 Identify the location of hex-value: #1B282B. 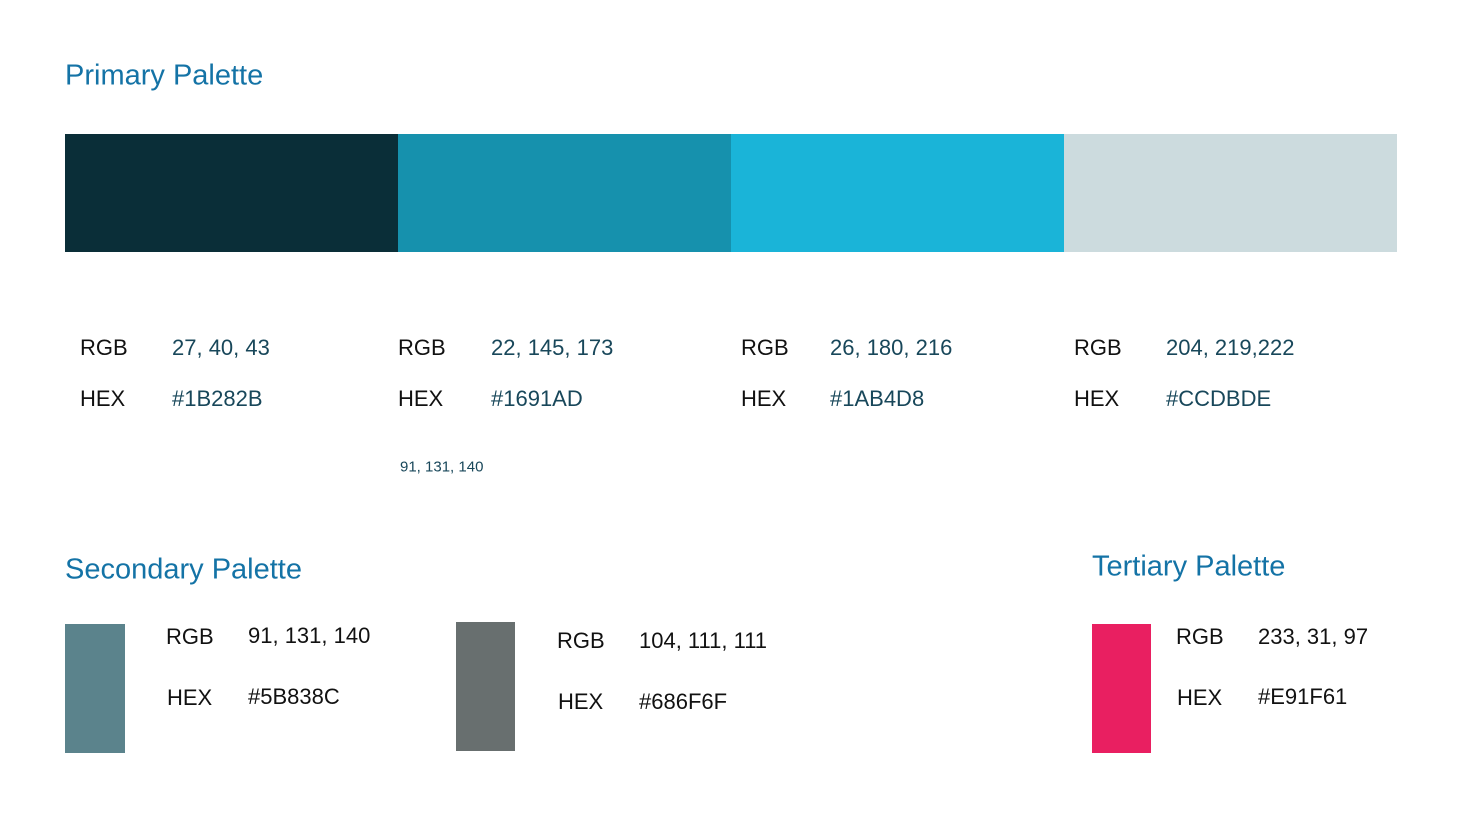
(217, 398).